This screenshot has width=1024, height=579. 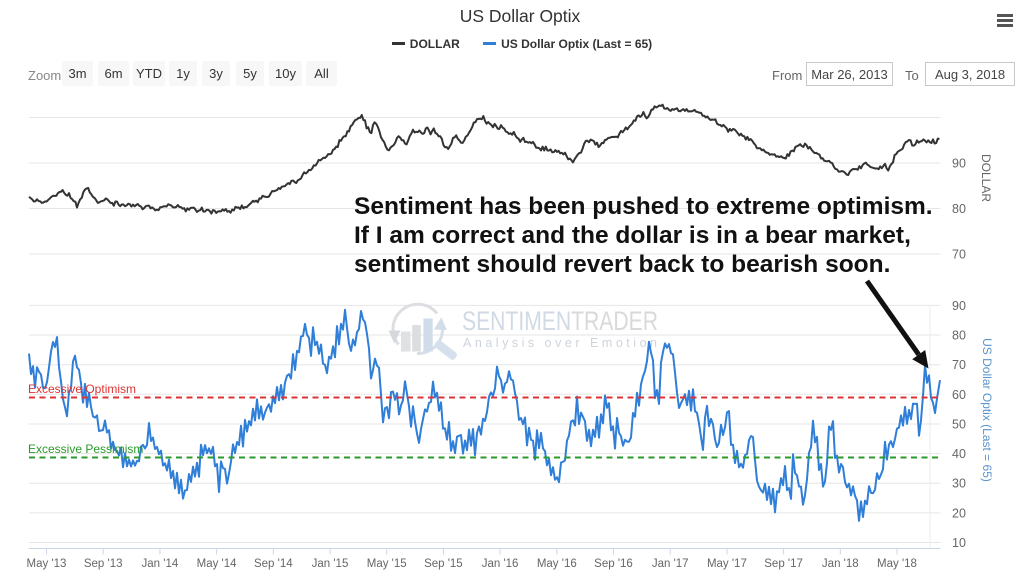 I want to click on svg-text: Sep '17, so click(x=783, y=564).